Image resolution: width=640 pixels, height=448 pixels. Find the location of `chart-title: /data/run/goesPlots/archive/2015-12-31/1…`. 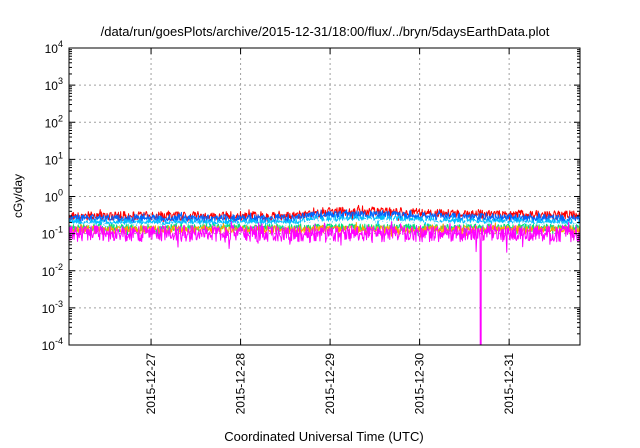

chart-title: /data/run/goesPlots/archive/2015-12-31/1… is located at coordinates (325, 31).